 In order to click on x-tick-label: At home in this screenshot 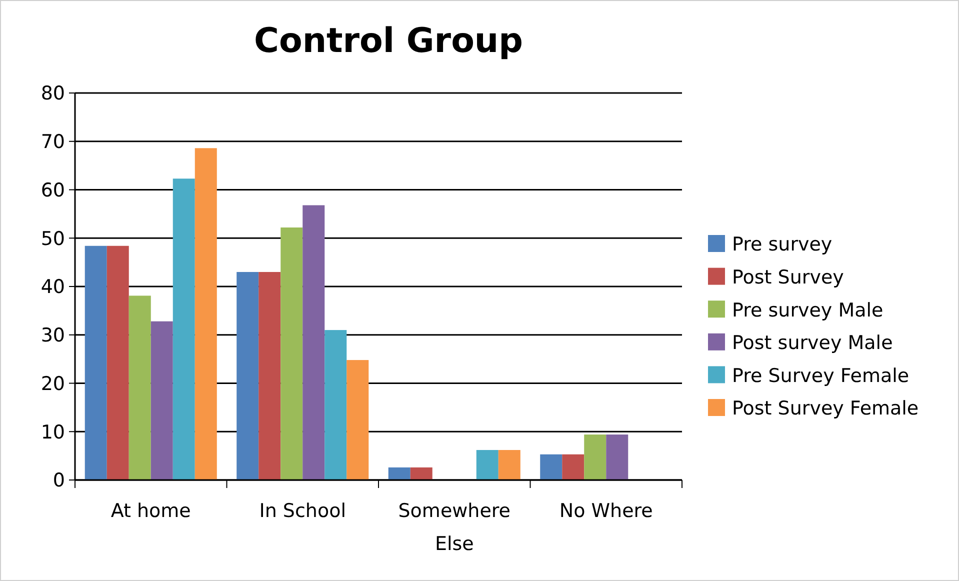, I will do `click(150, 511)`.